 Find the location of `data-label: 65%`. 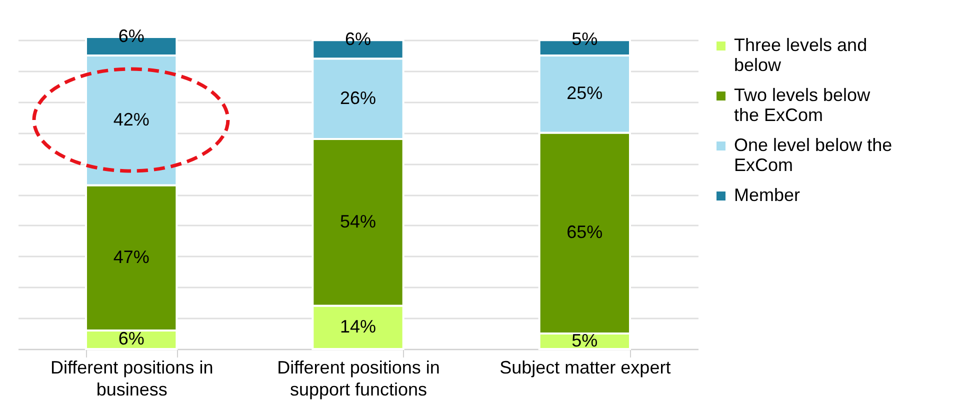

data-label: 65% is located at coordinates (584, 232).